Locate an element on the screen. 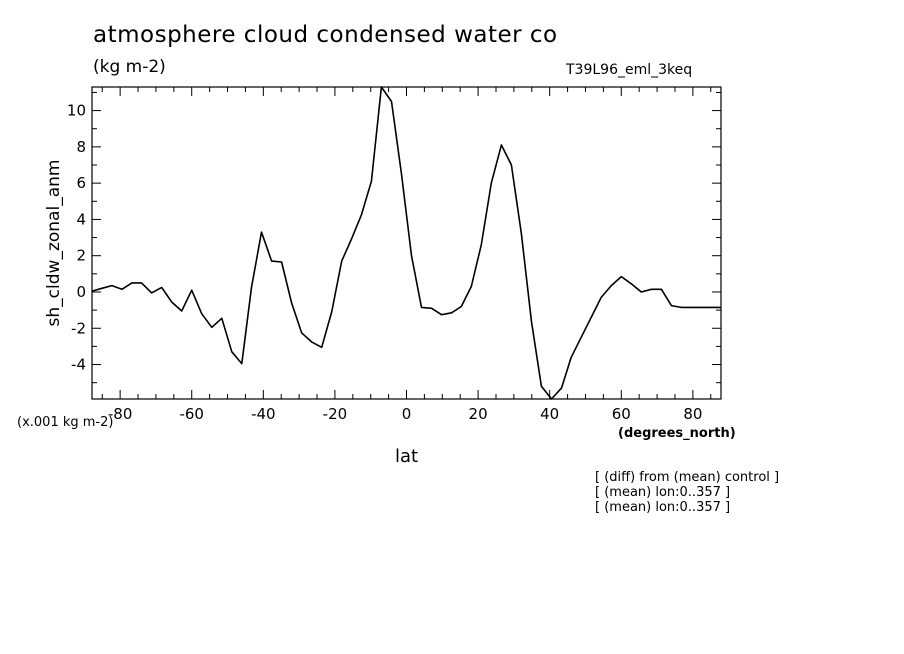 Image resolution: width=904 pixels, height=654 pixels. x-tick-label: 0 is located at coordinates (407, 414).